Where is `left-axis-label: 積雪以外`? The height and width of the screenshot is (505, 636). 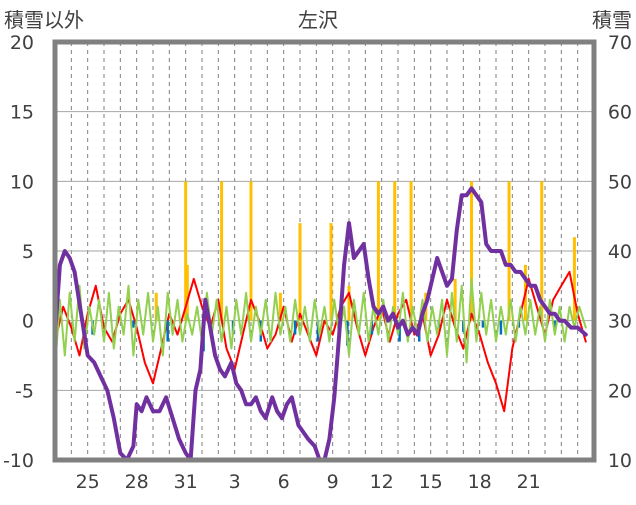 left-axis-label: 積雪以外 is located at coordinates (44, 20).